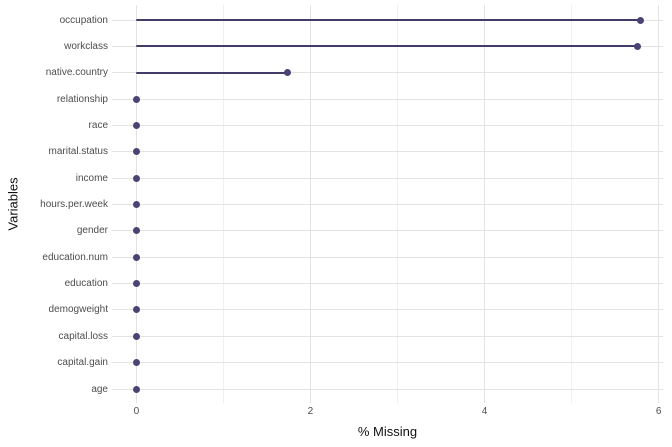 The image size is (672, 447). What do you see at coordinates (82, 363) in the screenshot?
I see `y-axis-label: capital.gain` at bounding box center [82, 363].